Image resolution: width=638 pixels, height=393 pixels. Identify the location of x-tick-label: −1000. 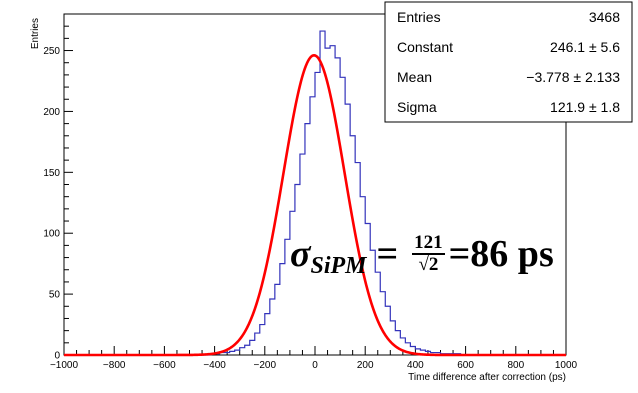
(64, 365).